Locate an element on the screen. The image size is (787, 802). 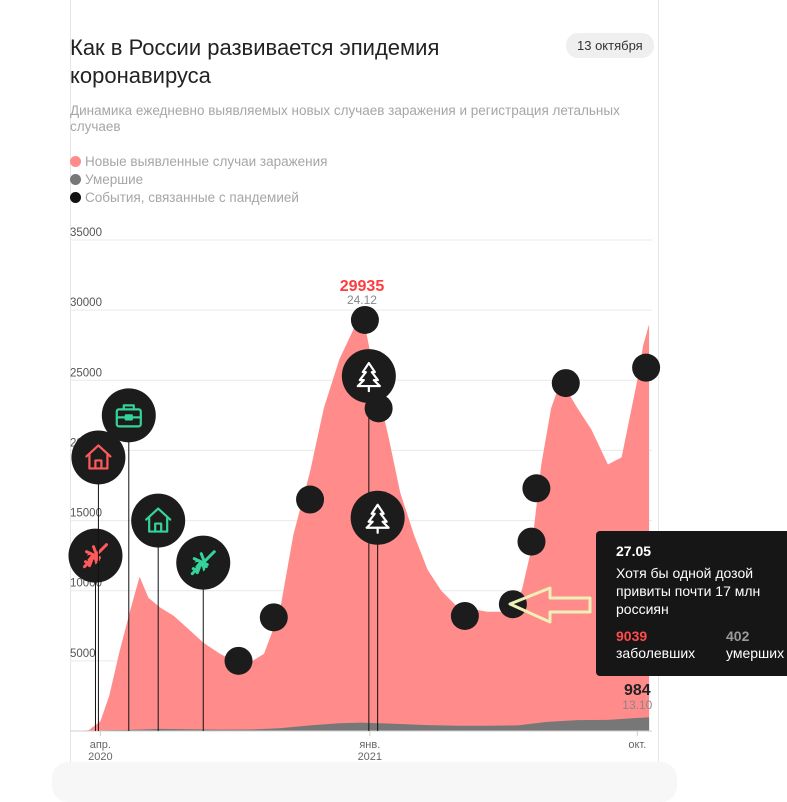
tooltip-deaths-value: 402 is located at coordinates (738, 636).